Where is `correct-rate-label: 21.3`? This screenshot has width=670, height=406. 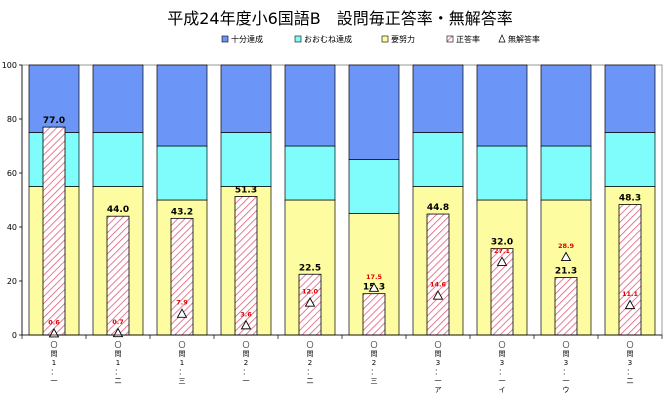 correct-rate-label: 21.3 is located at coordinates (566, 271).